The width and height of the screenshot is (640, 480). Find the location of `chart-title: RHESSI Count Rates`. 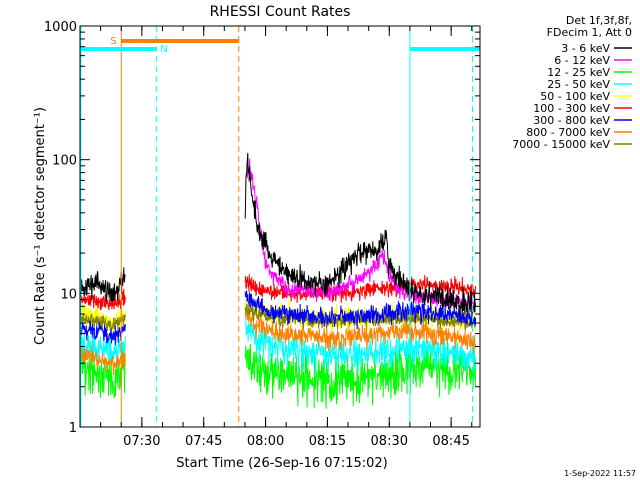

chart-title: RHESSI Count Rates is located at coordinates (280, 12).